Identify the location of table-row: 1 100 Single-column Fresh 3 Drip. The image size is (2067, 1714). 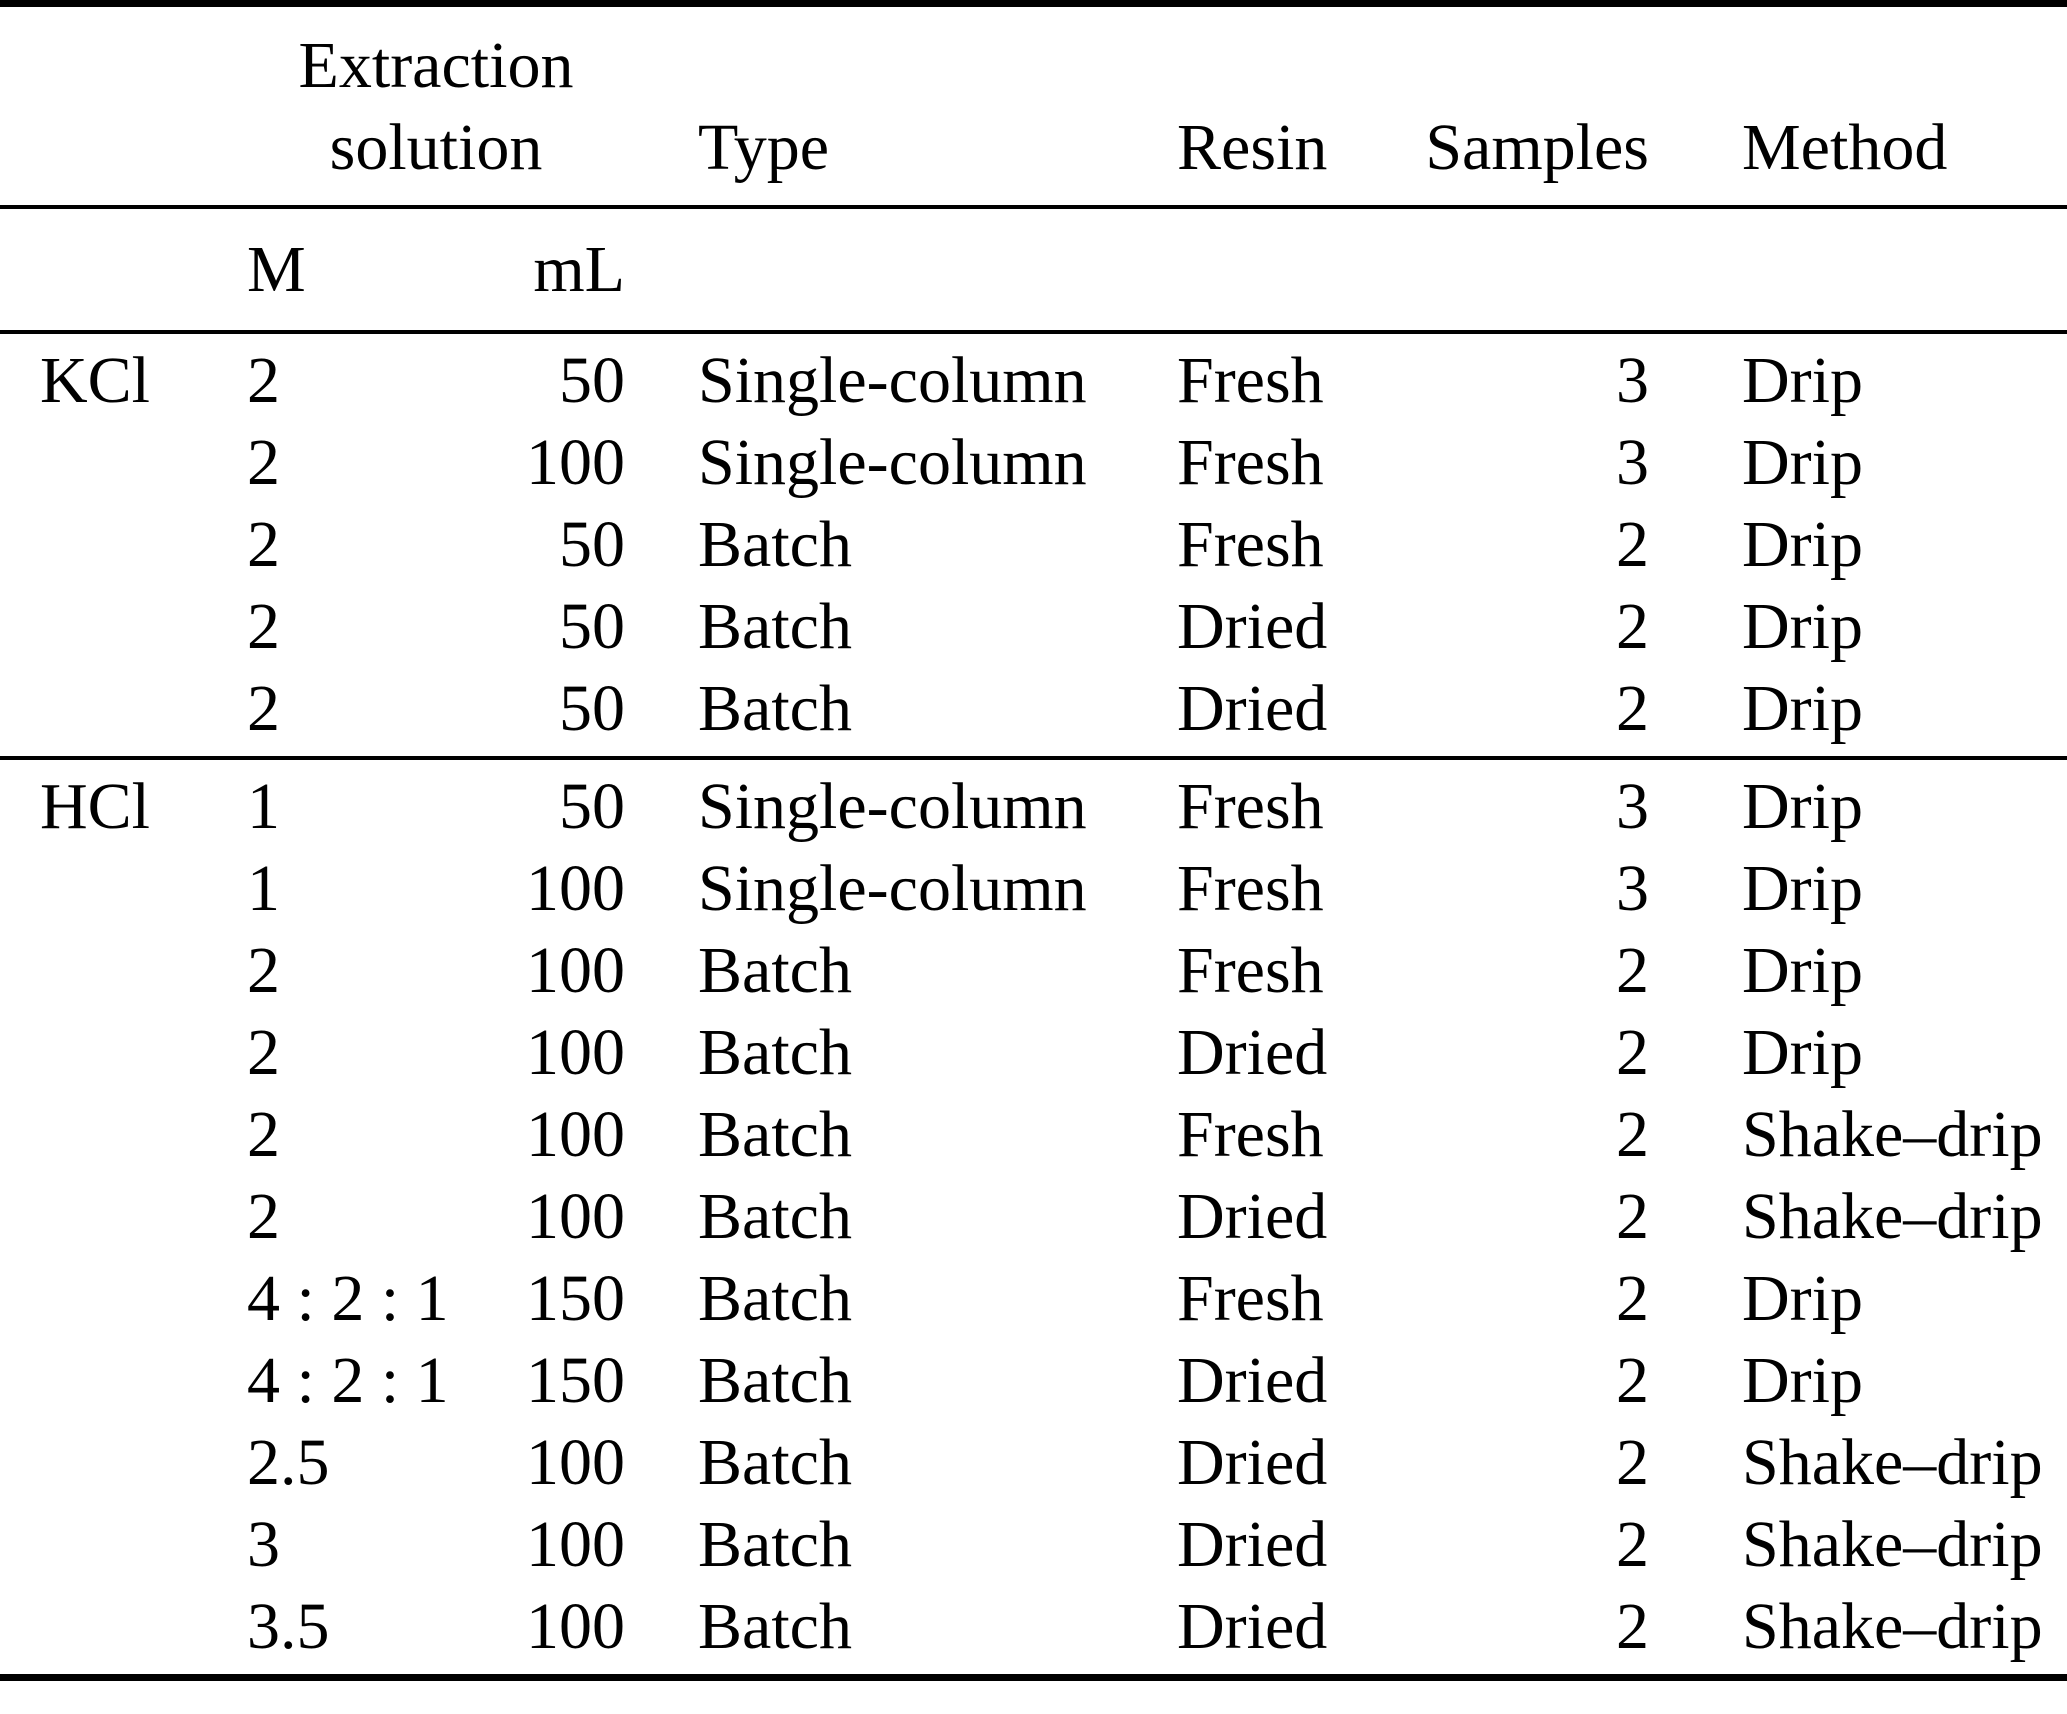
(1033, 889).